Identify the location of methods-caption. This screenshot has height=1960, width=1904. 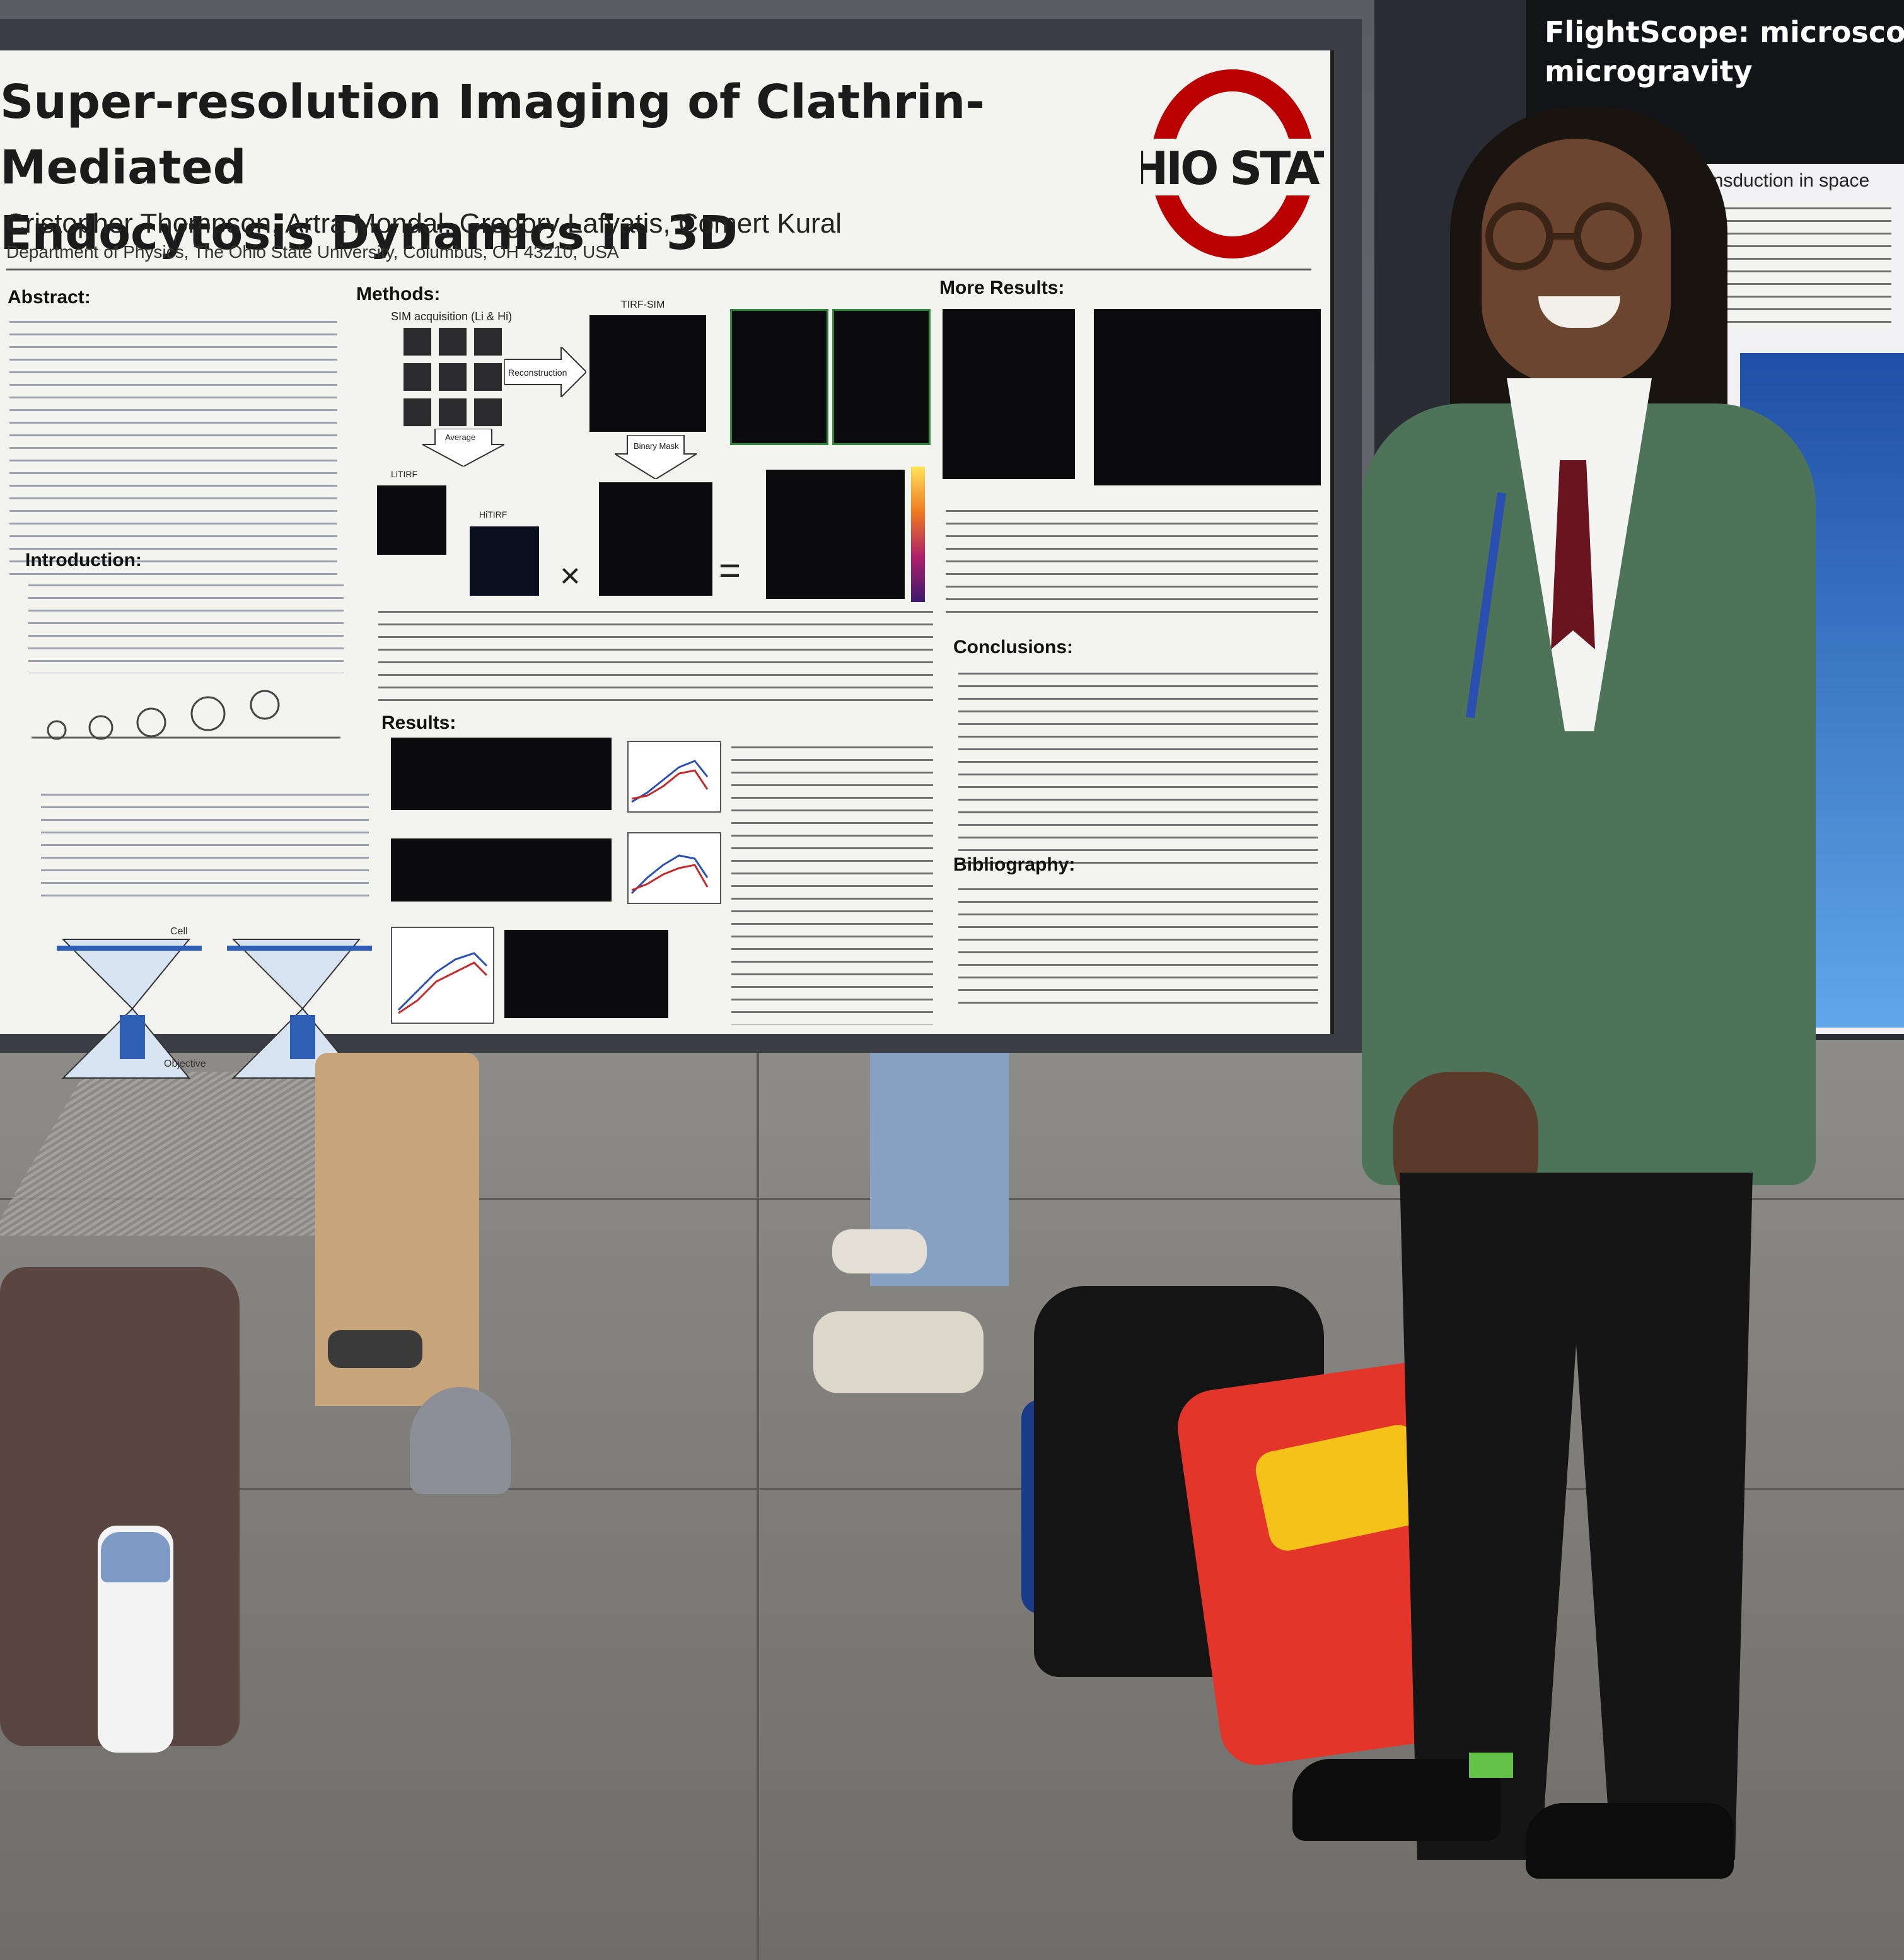
(655, 657).